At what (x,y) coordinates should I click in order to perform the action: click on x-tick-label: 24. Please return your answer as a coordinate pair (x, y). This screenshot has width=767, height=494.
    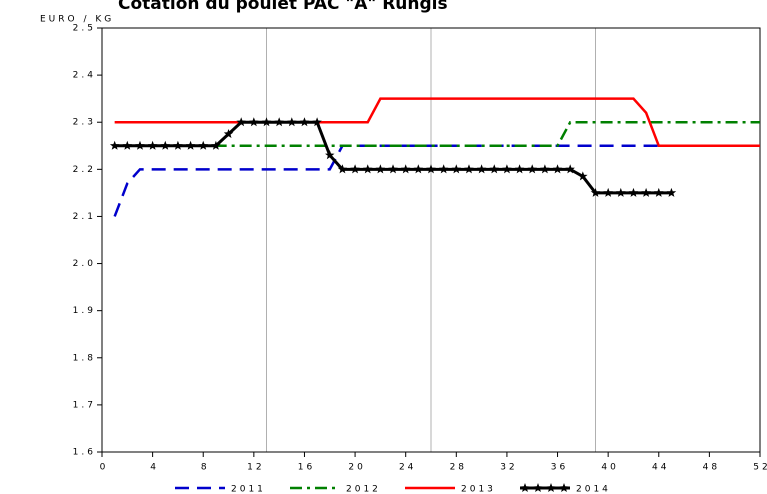
    Looking at the image, I should click on (407, 468).